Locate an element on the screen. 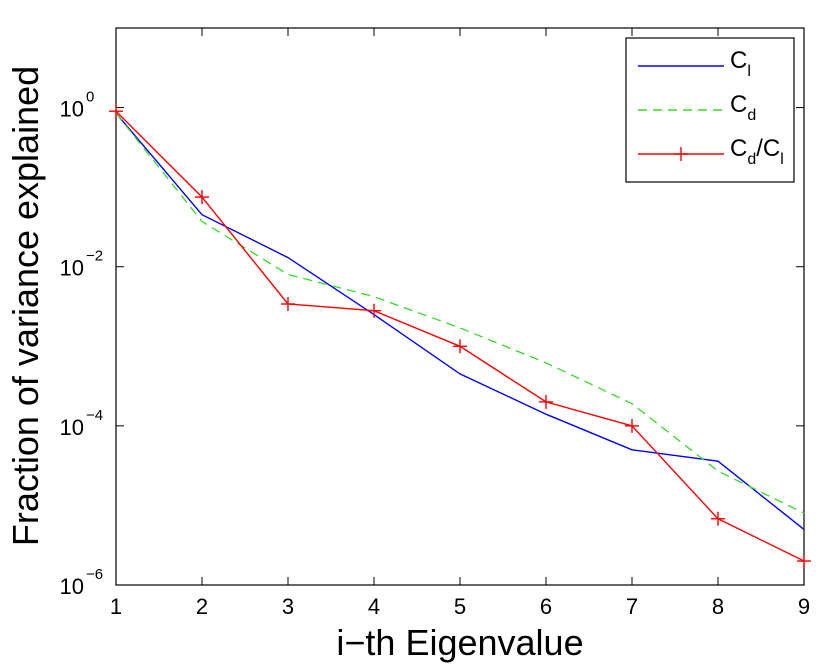  x-tick-label: 7 is located at coordinates (632, 606).